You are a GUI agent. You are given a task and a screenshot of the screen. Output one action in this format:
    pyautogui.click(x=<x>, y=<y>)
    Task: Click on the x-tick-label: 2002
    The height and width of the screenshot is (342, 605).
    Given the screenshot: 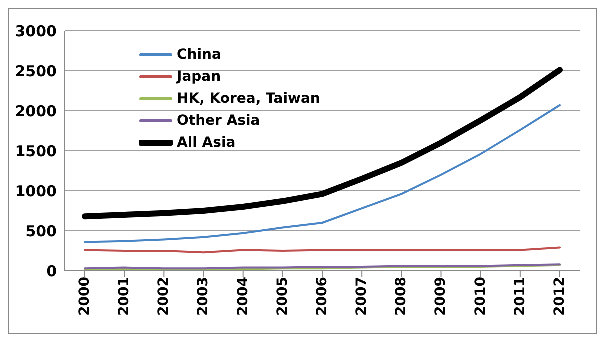 What is the action you would take?
    pyautogui.click(x=164, y=296)
    